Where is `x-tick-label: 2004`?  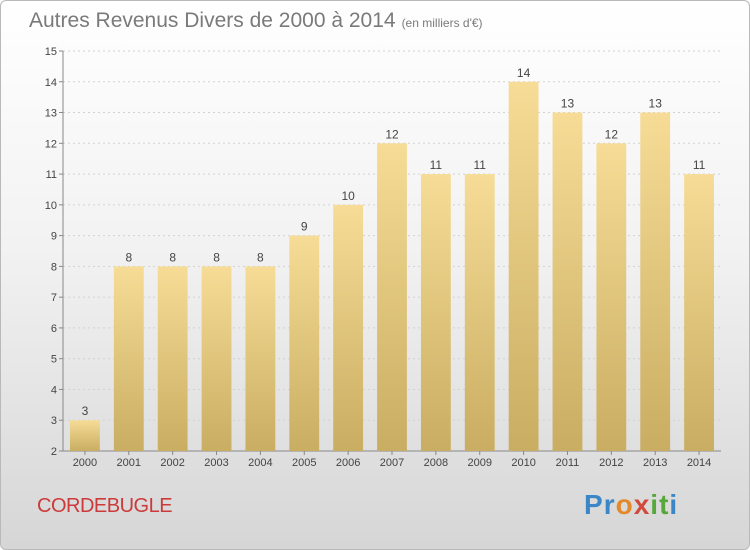 x-tick-label: 2004 is located at coordinates (260, 463).